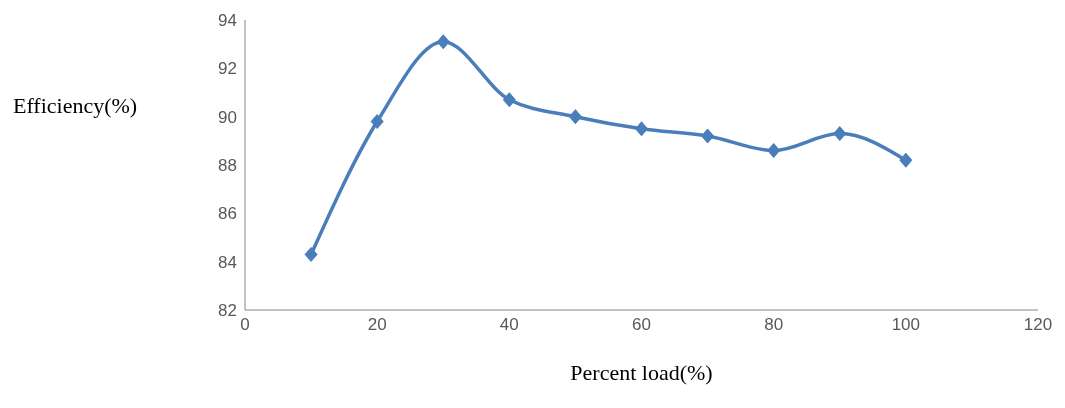  Describe the element at coordinates (377, 325) in the screenshot. I see `x-tick-label: 20` at that location.